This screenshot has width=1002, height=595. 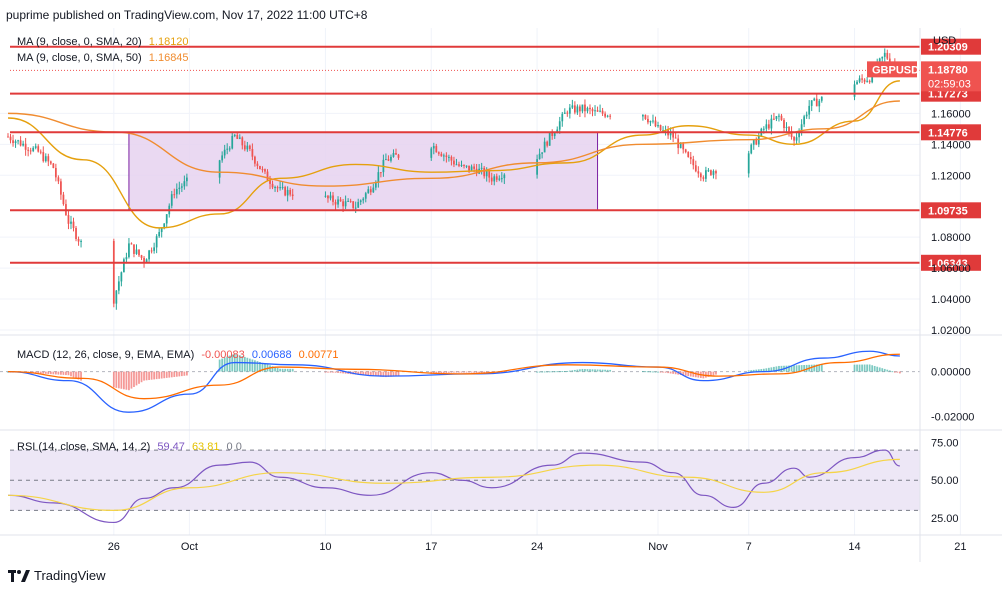 What do you see at coordinates (79, 58) in the screenshot?
I see `ma50-legend-label: MA (9, close, 0, SMA, 50)` at bounding box center [79, 58].